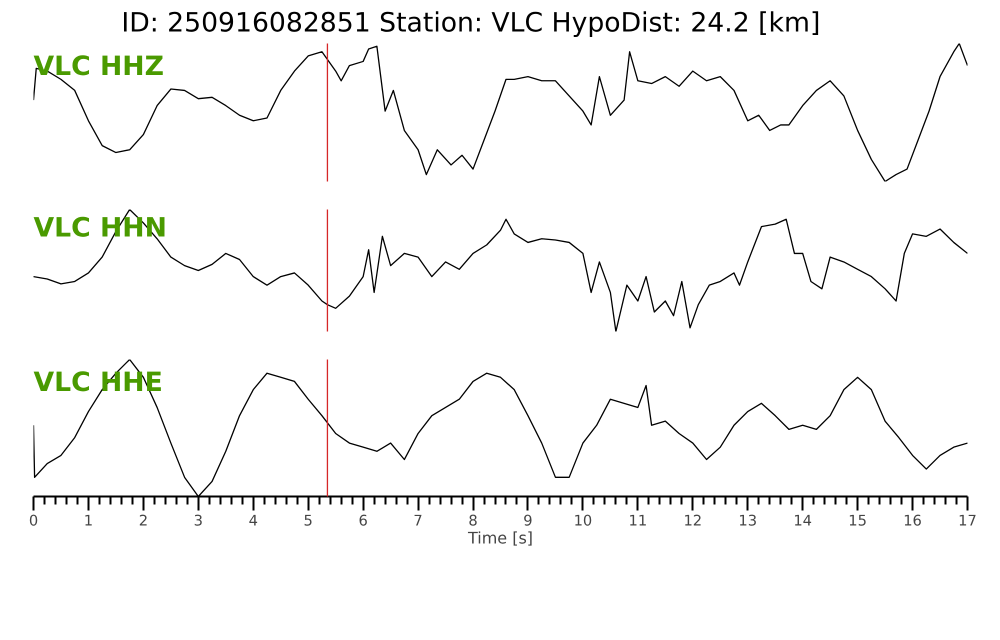 The height and width of the screenshot is (640, 1000). Describe the element at coordinates (748, 521) in the screenshot. I see `x-tick-label: 13` at that location.